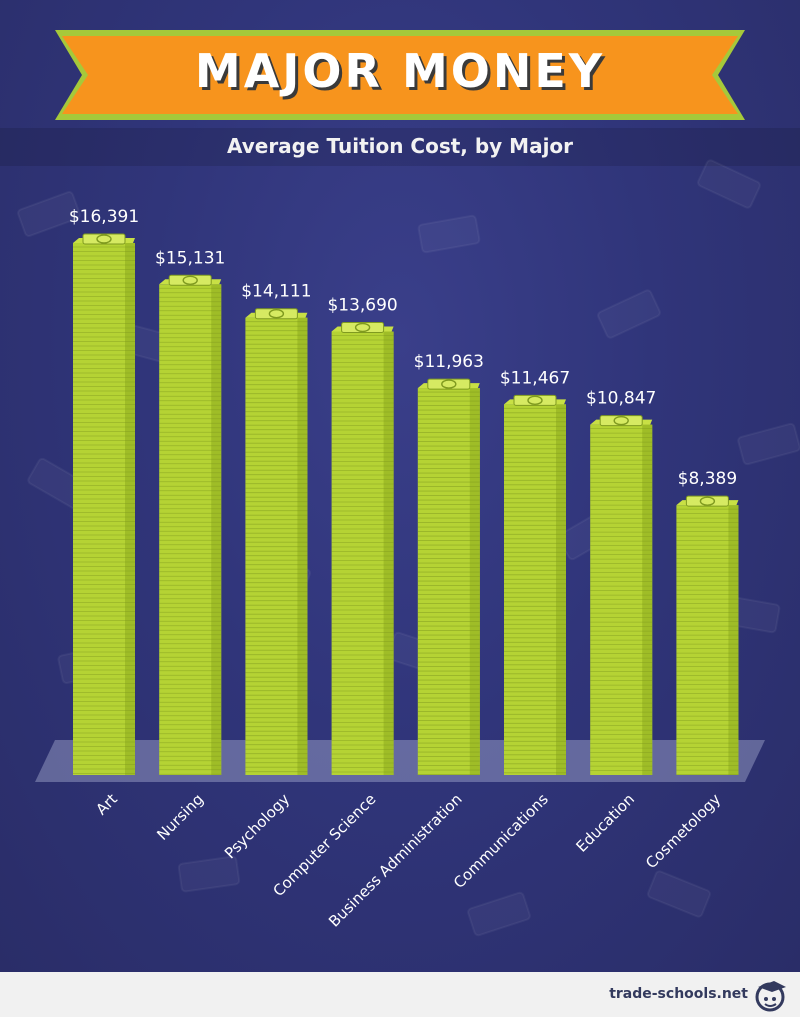 This screenshot has height=1017, width=800. What do you see at coordinates (707, 635) in the screenshot?
I see `bar-cosmetology` at bounding box center [707, 635].